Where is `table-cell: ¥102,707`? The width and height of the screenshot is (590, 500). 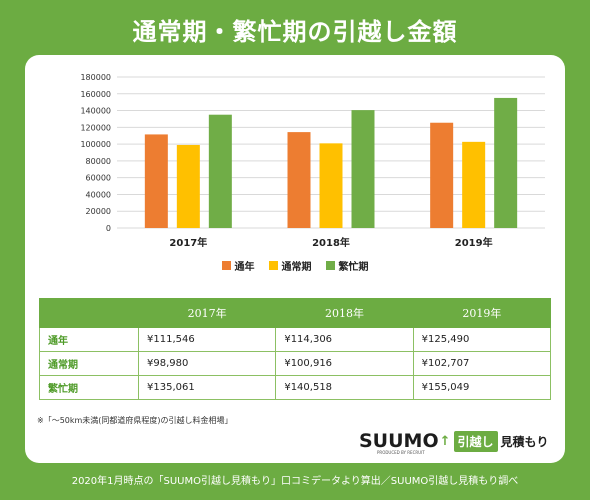
table-cell: ¥102,707 is located at coordinates (482, 363).